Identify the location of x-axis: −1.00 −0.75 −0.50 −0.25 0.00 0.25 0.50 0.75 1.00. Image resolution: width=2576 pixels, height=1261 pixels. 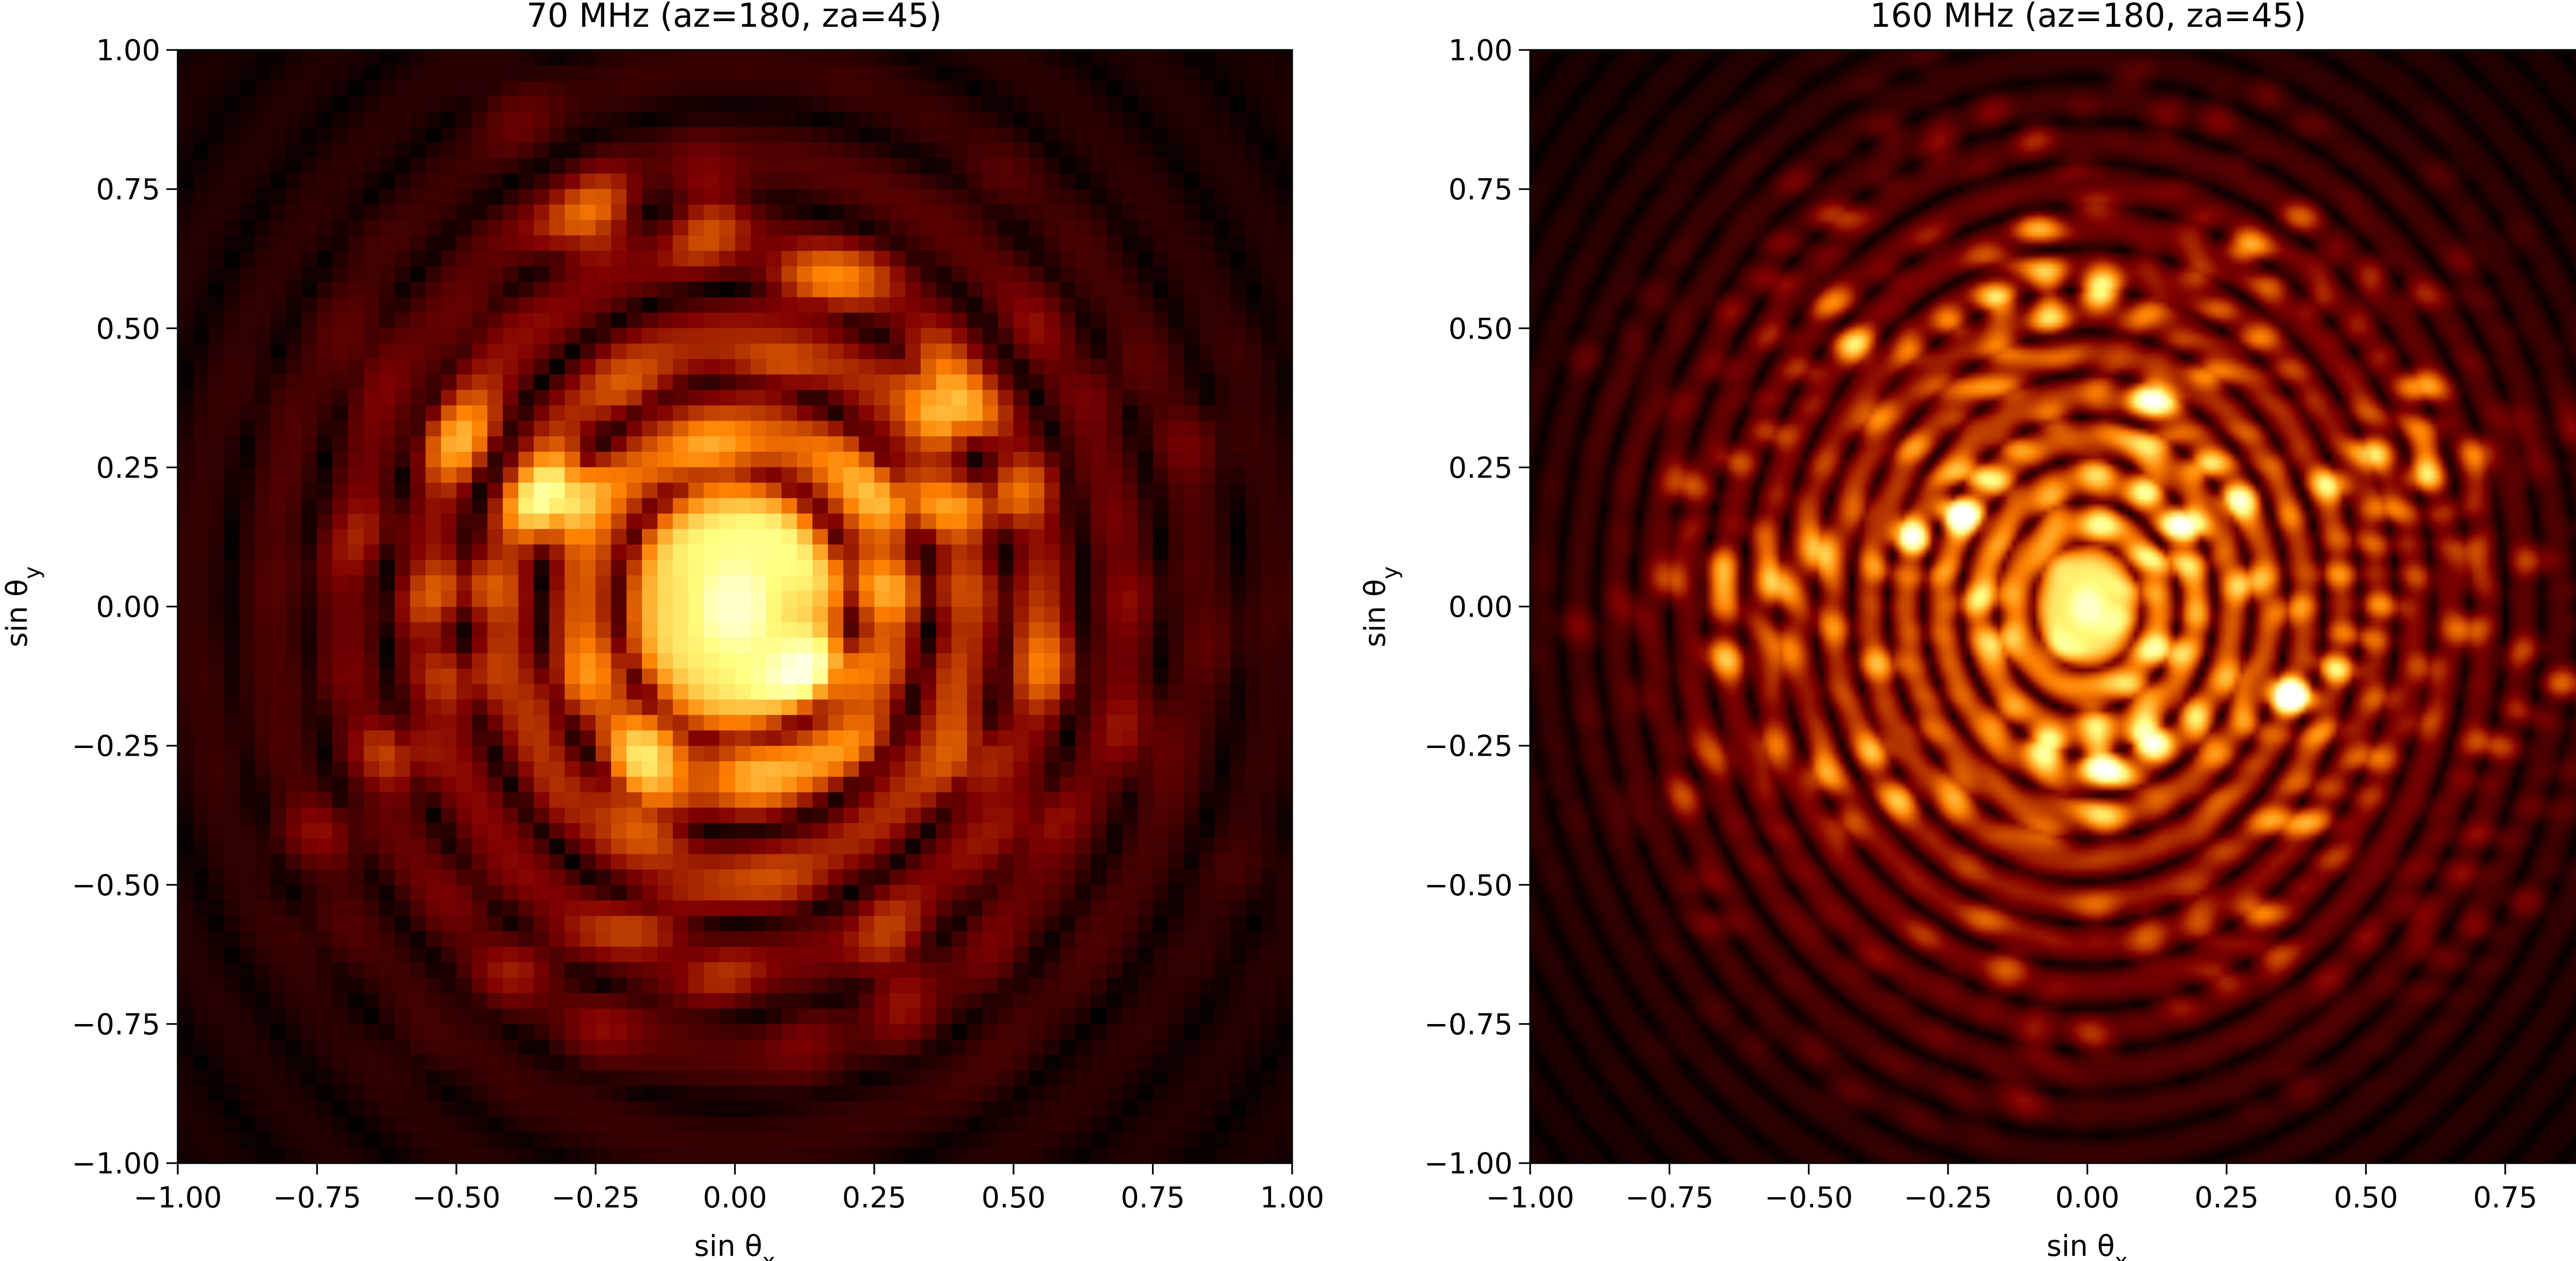
(728, 1189).